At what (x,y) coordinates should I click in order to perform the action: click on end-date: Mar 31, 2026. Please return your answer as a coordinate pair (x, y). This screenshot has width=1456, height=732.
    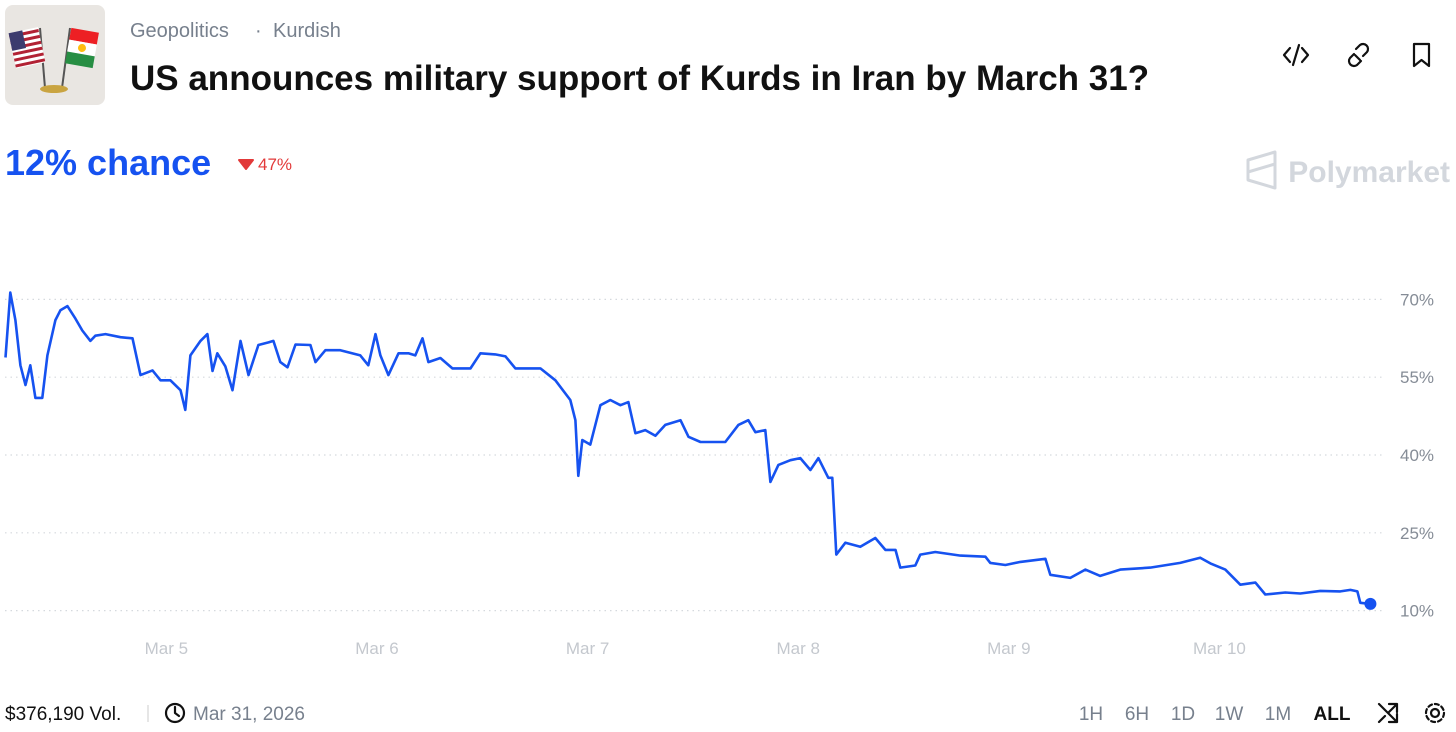
    Looking at the image, I should click on (249, 714).